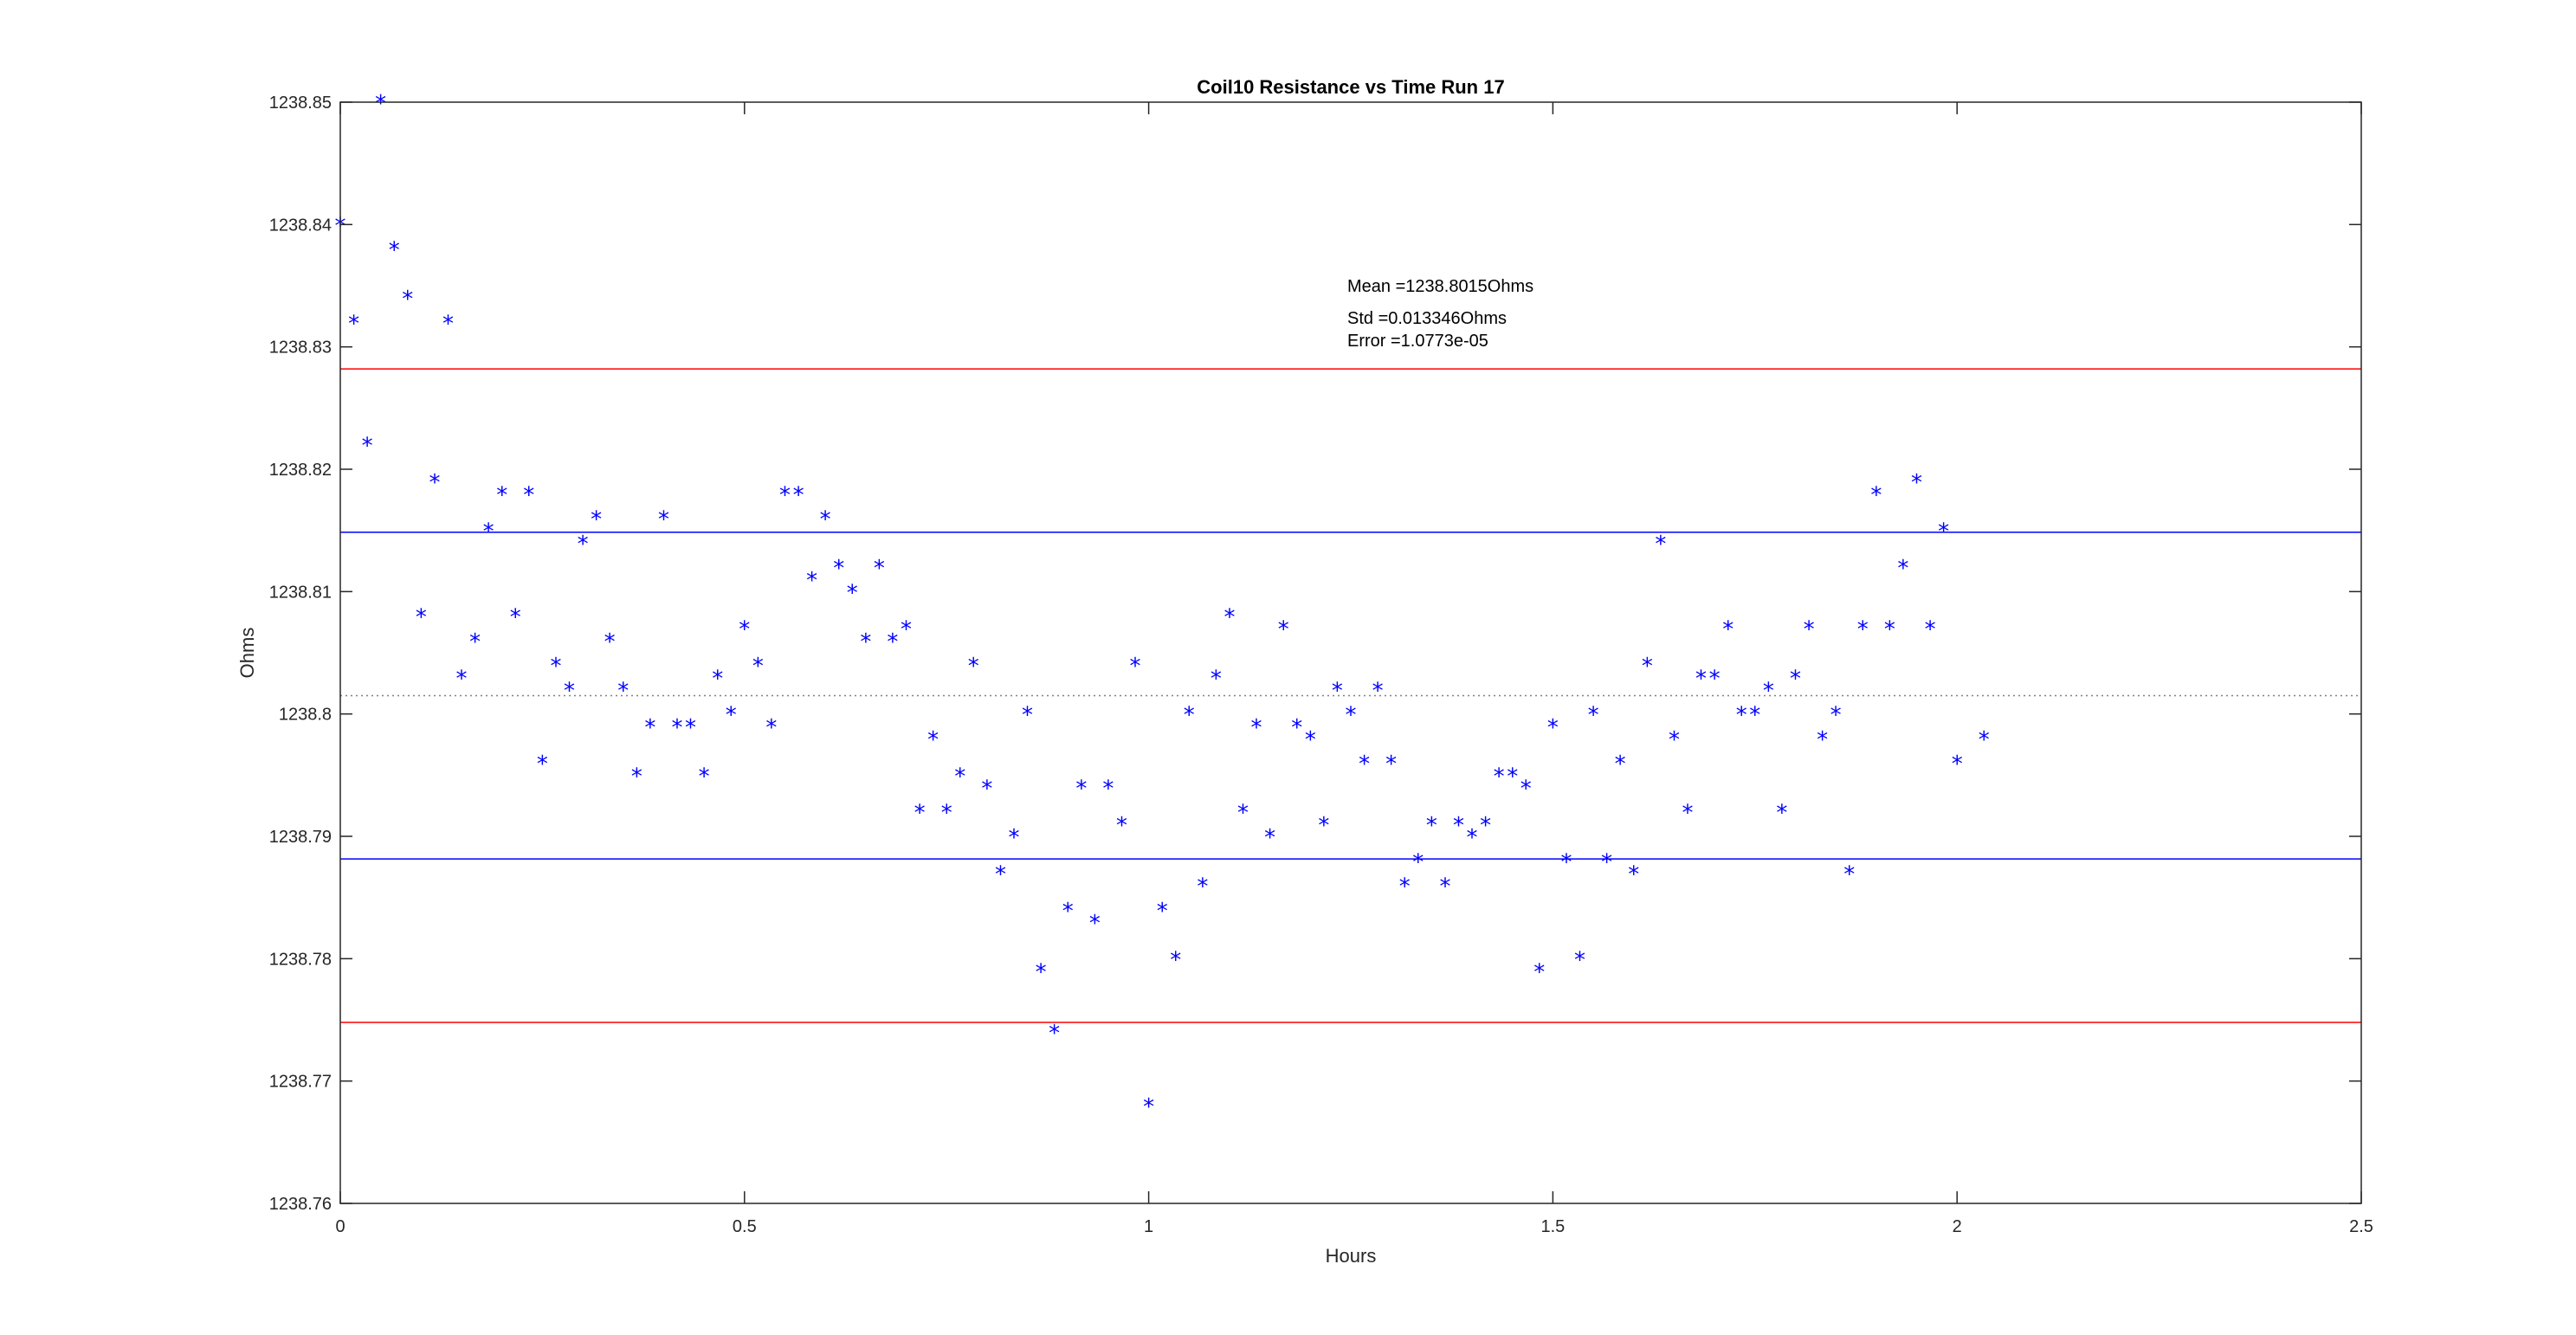 This screenshot has width=2576, height=1335. Describe the element at coordinates (340, 1226) in the screenshot. I see `x-tick-label: 0` at that location.